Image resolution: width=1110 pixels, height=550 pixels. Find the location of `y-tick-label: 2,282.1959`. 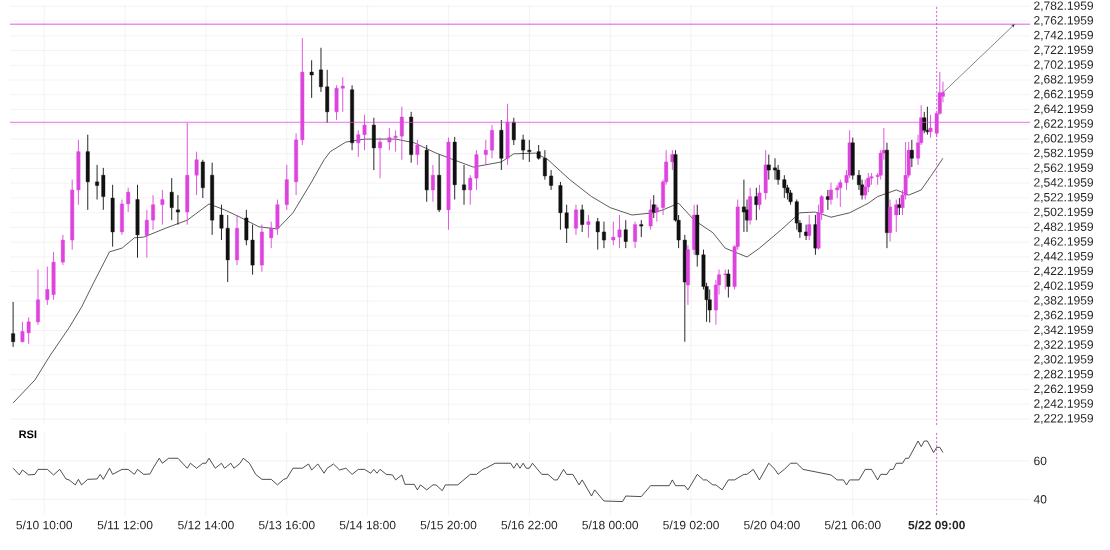

y-tick-label: 2,282.1959 is located at coordinates (1064, 374).